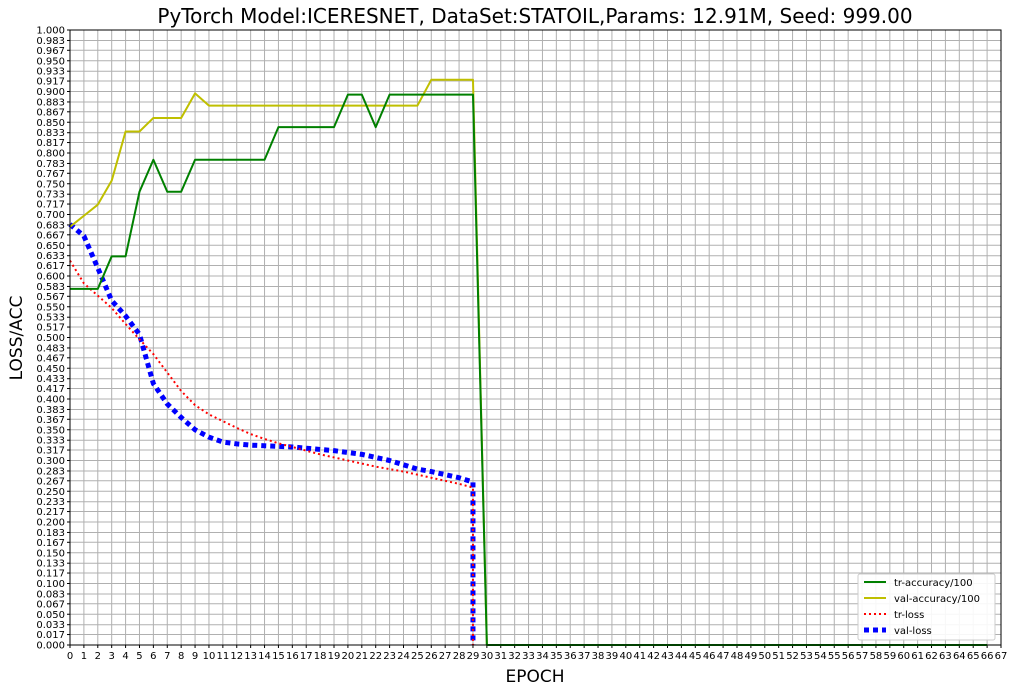  I want to click on y-tick-label: 0.067, so click(50, 604).